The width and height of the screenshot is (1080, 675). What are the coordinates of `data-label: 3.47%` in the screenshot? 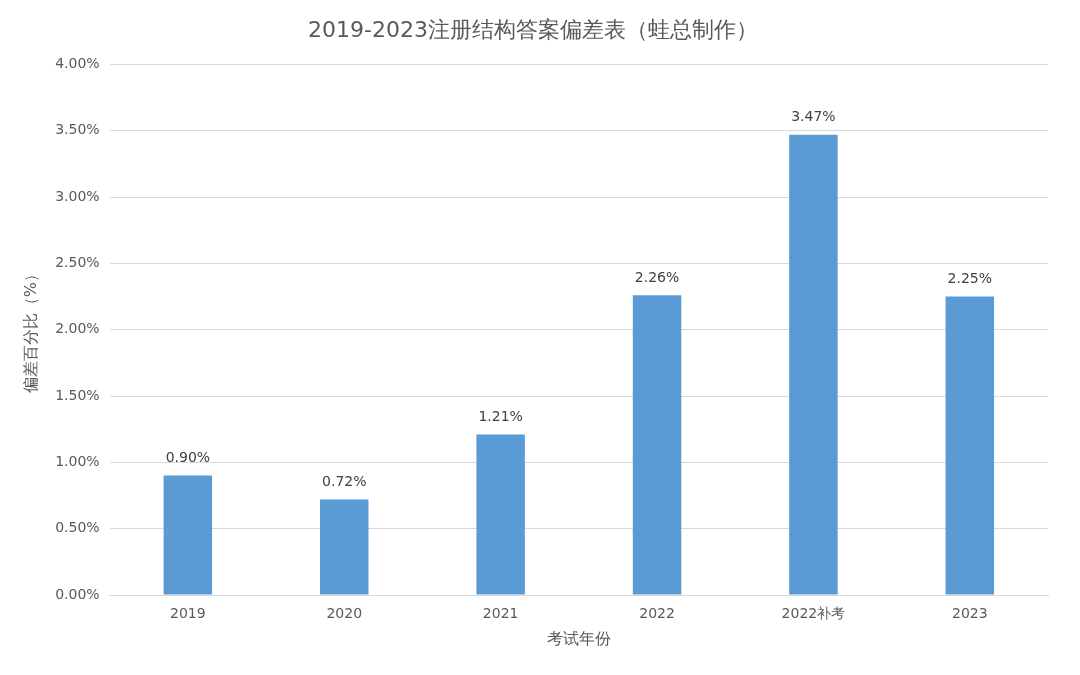 It's located at (813, 116).